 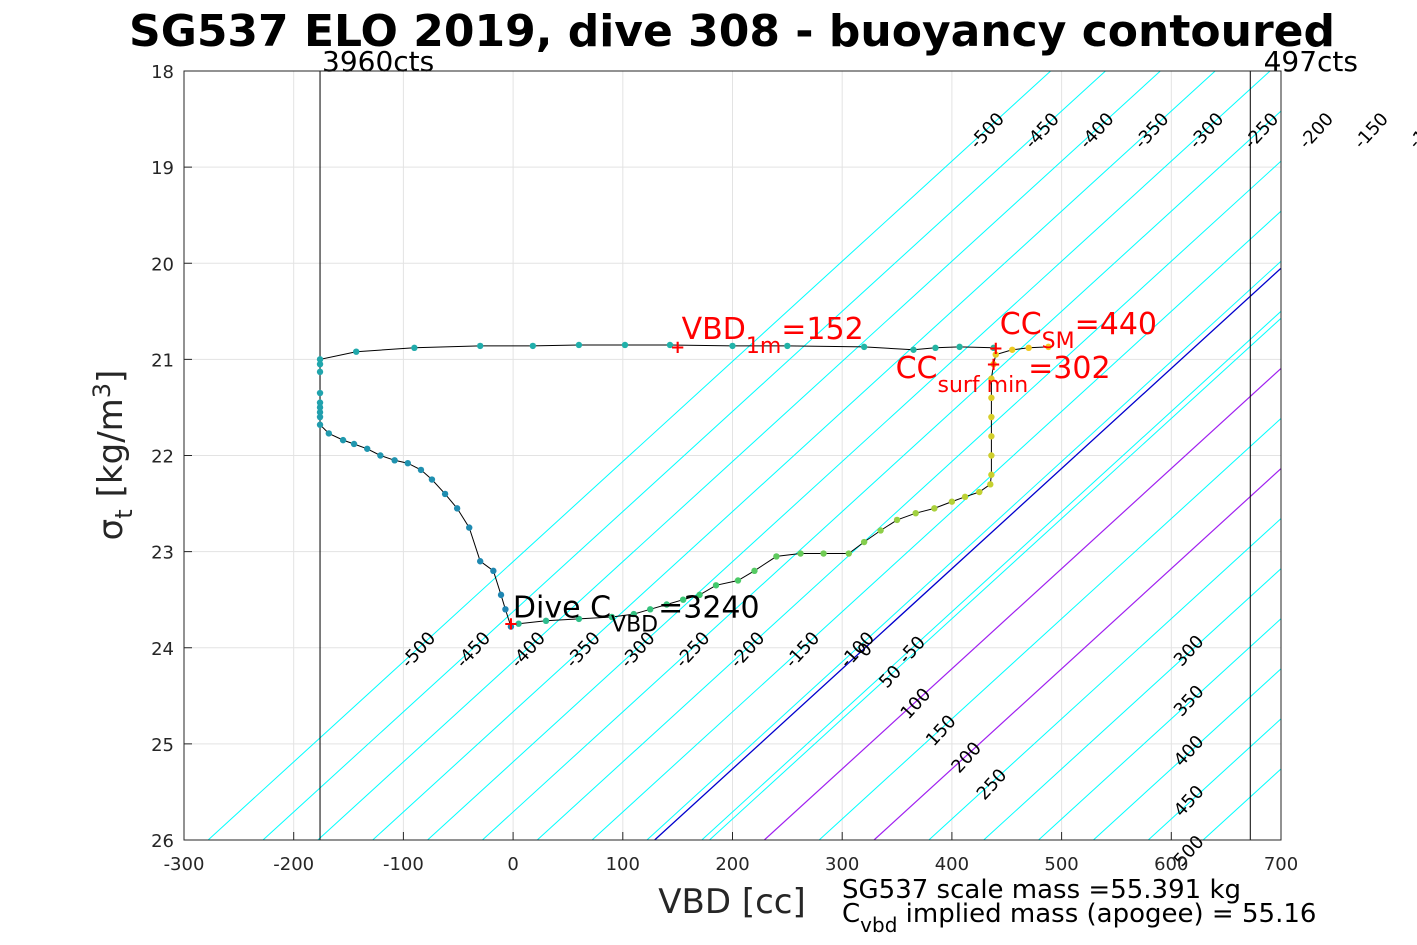 What do you see at coordinates (162, 264) in the screenshot?
I see `y-tick-label: 20` at bounding box center [162, 264].